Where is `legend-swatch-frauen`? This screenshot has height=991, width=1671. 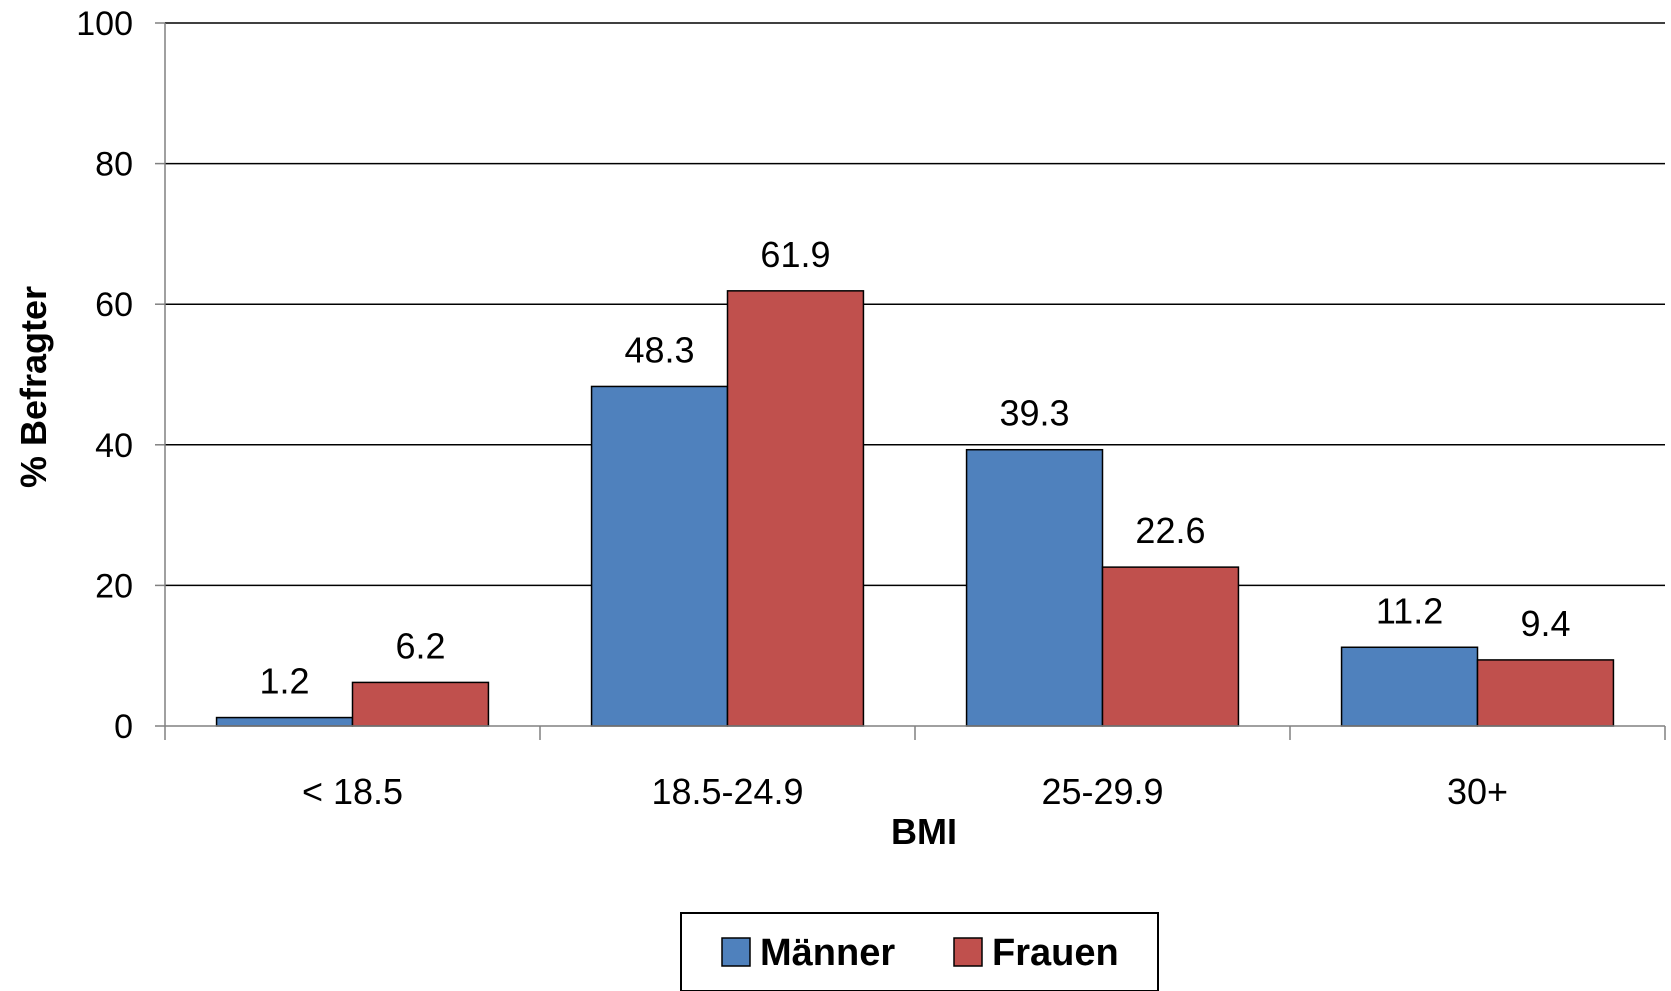 legend-swatch-frauen is located at coordinates (968, 952).